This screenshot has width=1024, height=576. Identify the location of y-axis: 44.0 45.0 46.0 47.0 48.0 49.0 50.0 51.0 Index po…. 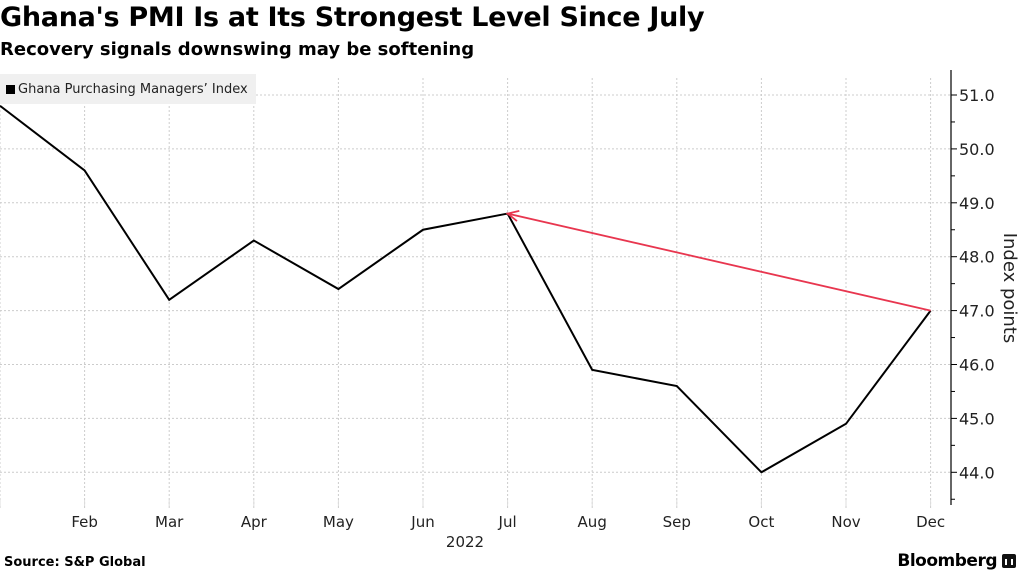
(985, 287).